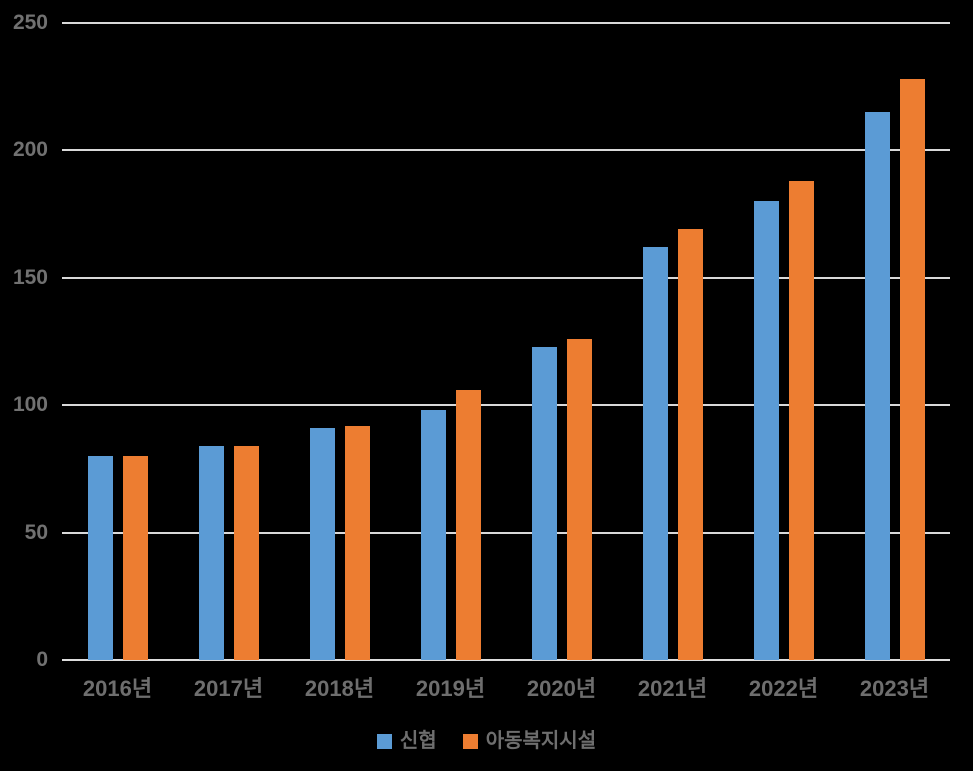  I want to click on legend-label: 신협, so click(418, 741).